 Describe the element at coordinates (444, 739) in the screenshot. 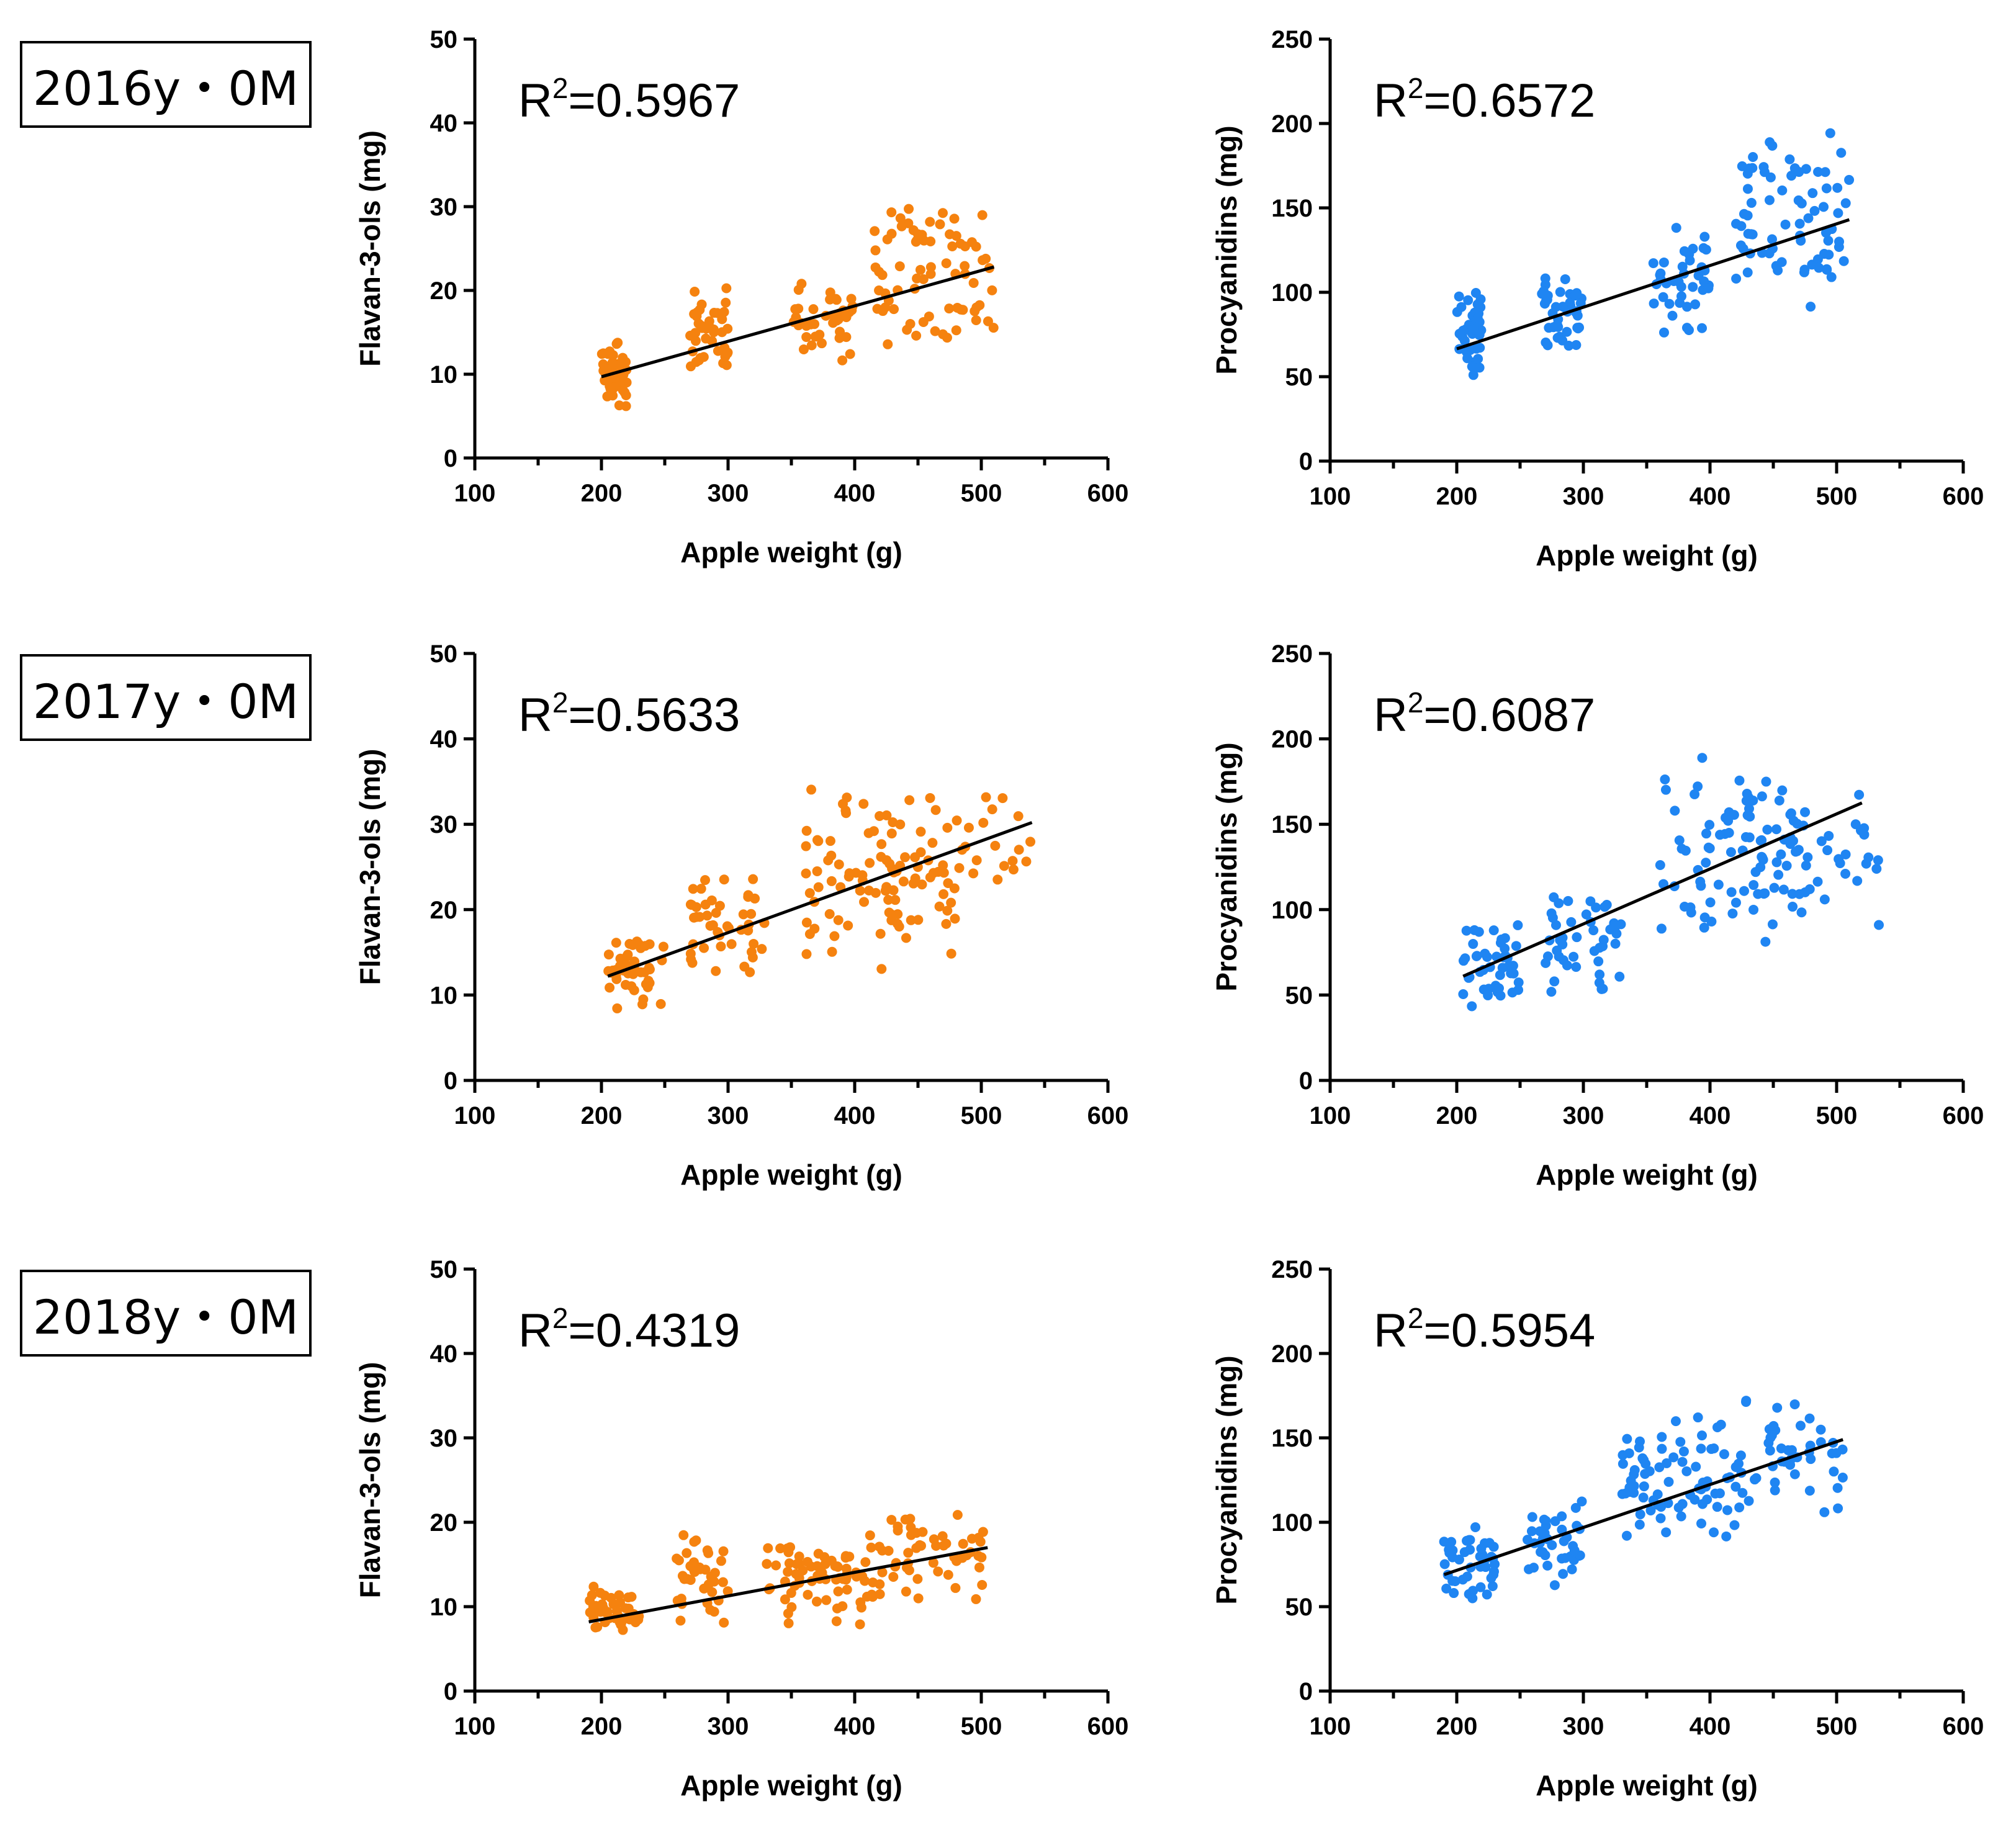

I see `y-tick-label: 40` at that location.